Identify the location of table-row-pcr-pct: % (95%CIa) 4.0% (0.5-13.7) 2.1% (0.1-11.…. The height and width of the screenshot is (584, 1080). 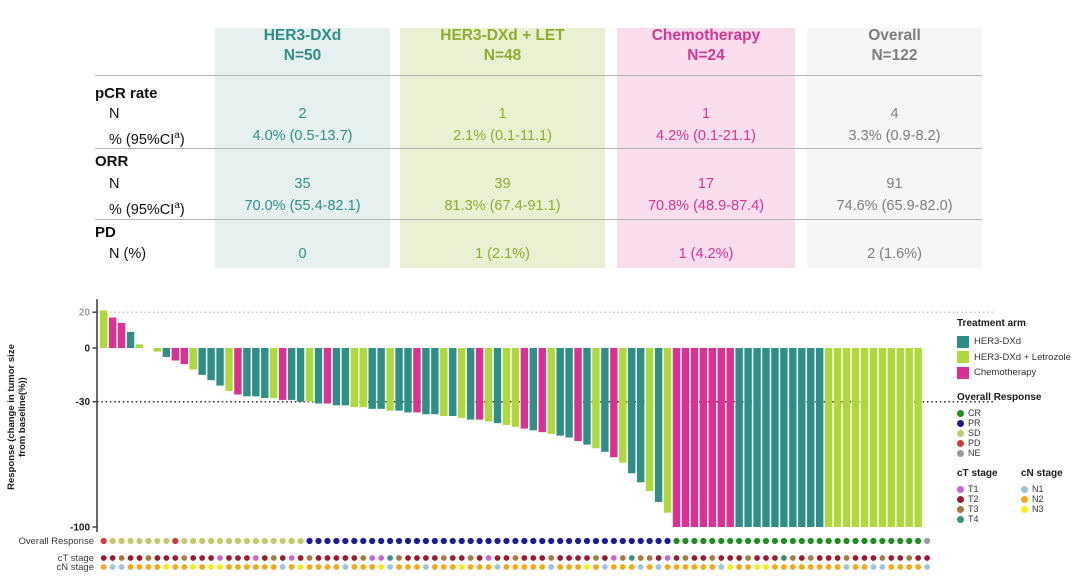
(538, 138).